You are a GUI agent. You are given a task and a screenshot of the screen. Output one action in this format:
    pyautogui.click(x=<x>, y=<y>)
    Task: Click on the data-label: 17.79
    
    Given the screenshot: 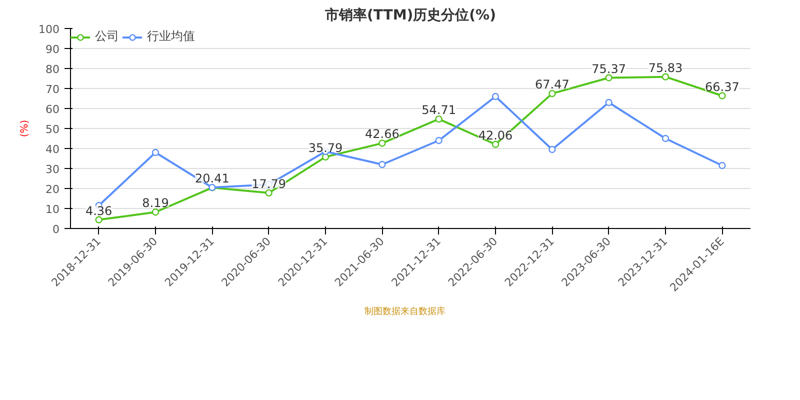 What is the action you would take?
    pyautogui.click(x=269, y=183)
    